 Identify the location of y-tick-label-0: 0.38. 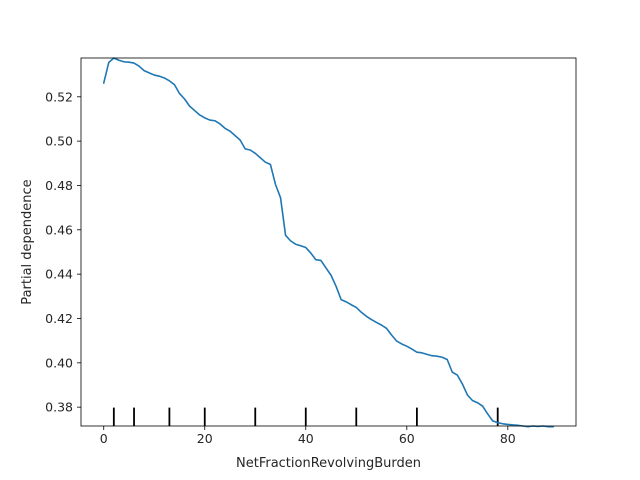
(59, 407).